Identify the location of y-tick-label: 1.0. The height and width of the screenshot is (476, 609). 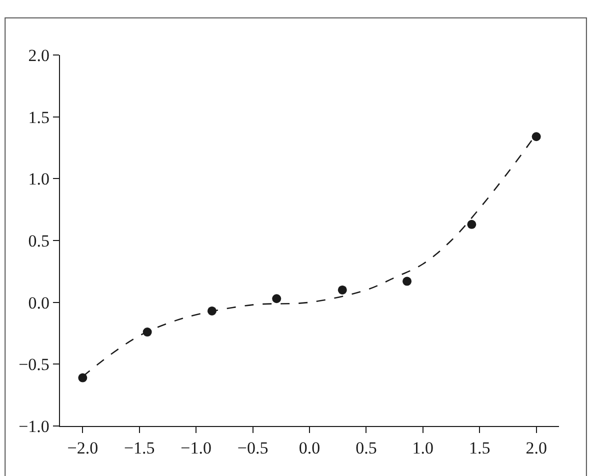
(39, 179).